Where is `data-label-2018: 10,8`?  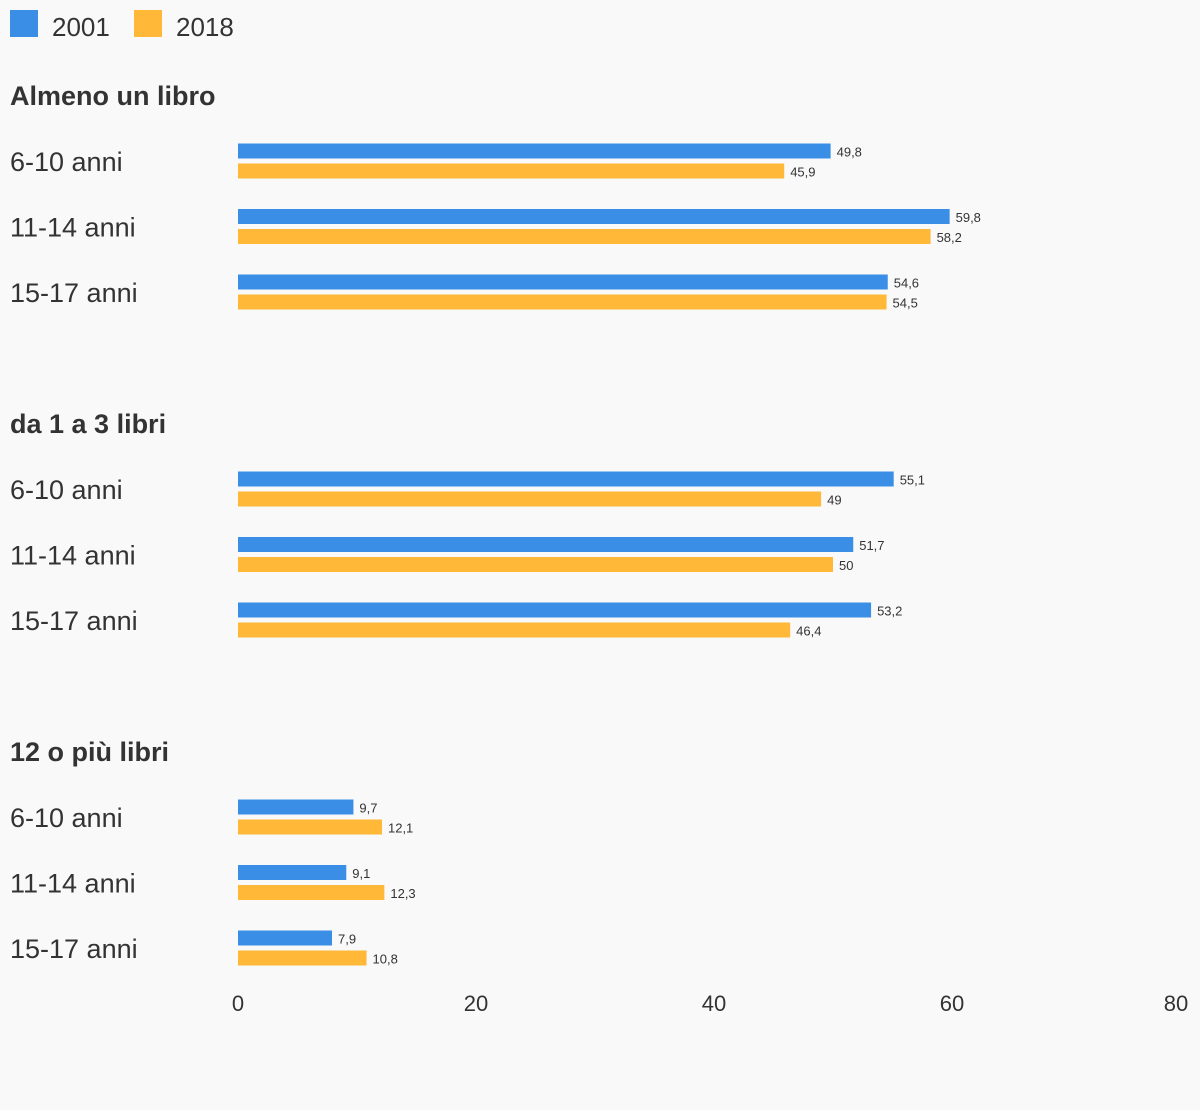 data-label-2018: 10,8 is located at coordinates (385, 959).